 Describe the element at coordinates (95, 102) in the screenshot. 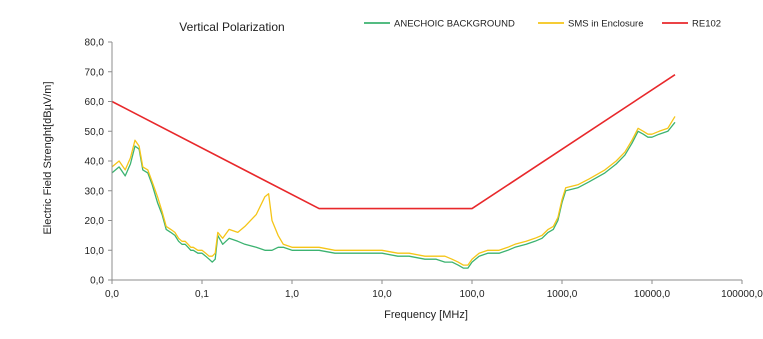

I see `y-tick-label: 60,0` at that location.